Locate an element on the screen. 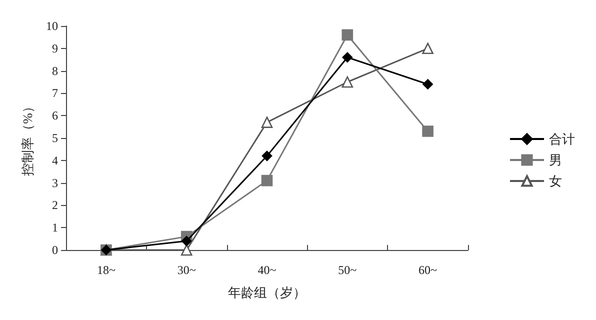  y-tick-label: 0 is located at coordinates (55, 250).